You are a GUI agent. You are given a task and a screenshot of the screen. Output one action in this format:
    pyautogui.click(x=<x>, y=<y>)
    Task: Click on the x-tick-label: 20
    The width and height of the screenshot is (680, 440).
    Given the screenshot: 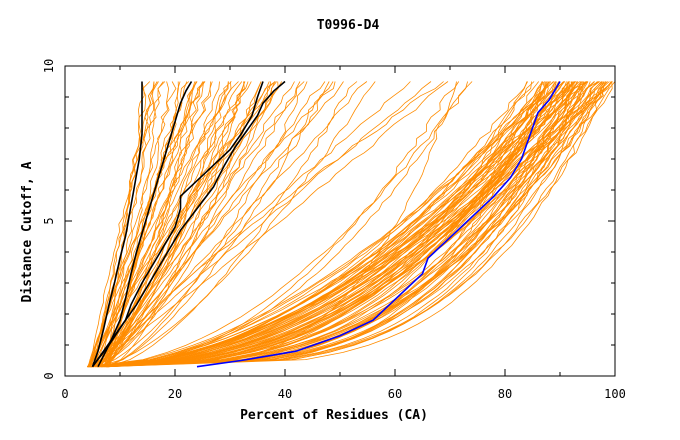 What is the action you would take?
    pyautogui.click(x=175, y=394)
    